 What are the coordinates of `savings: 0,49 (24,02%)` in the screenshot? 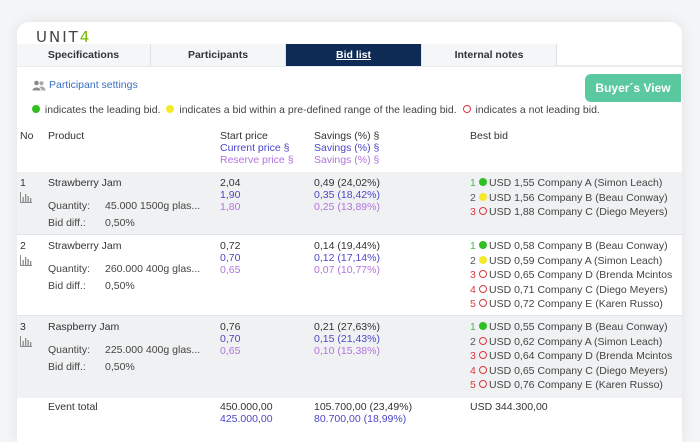 It's located at (347, 183).